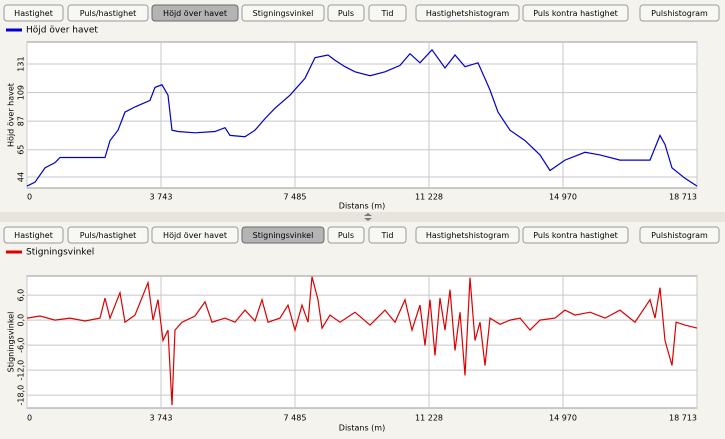  What do you see at coordinates (21, 150) in the screenshot?
I see `y-tick-label: 65` at bounding box center [21, 150].